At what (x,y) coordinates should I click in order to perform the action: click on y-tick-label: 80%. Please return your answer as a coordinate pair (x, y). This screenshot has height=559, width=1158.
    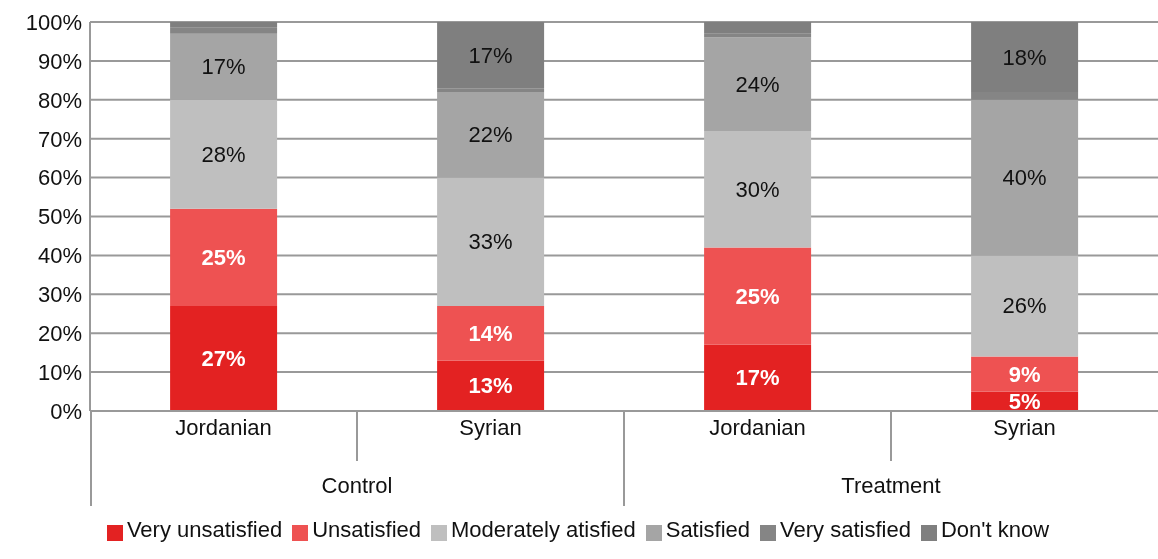
    Looking at the image, I should click on (59, 100).